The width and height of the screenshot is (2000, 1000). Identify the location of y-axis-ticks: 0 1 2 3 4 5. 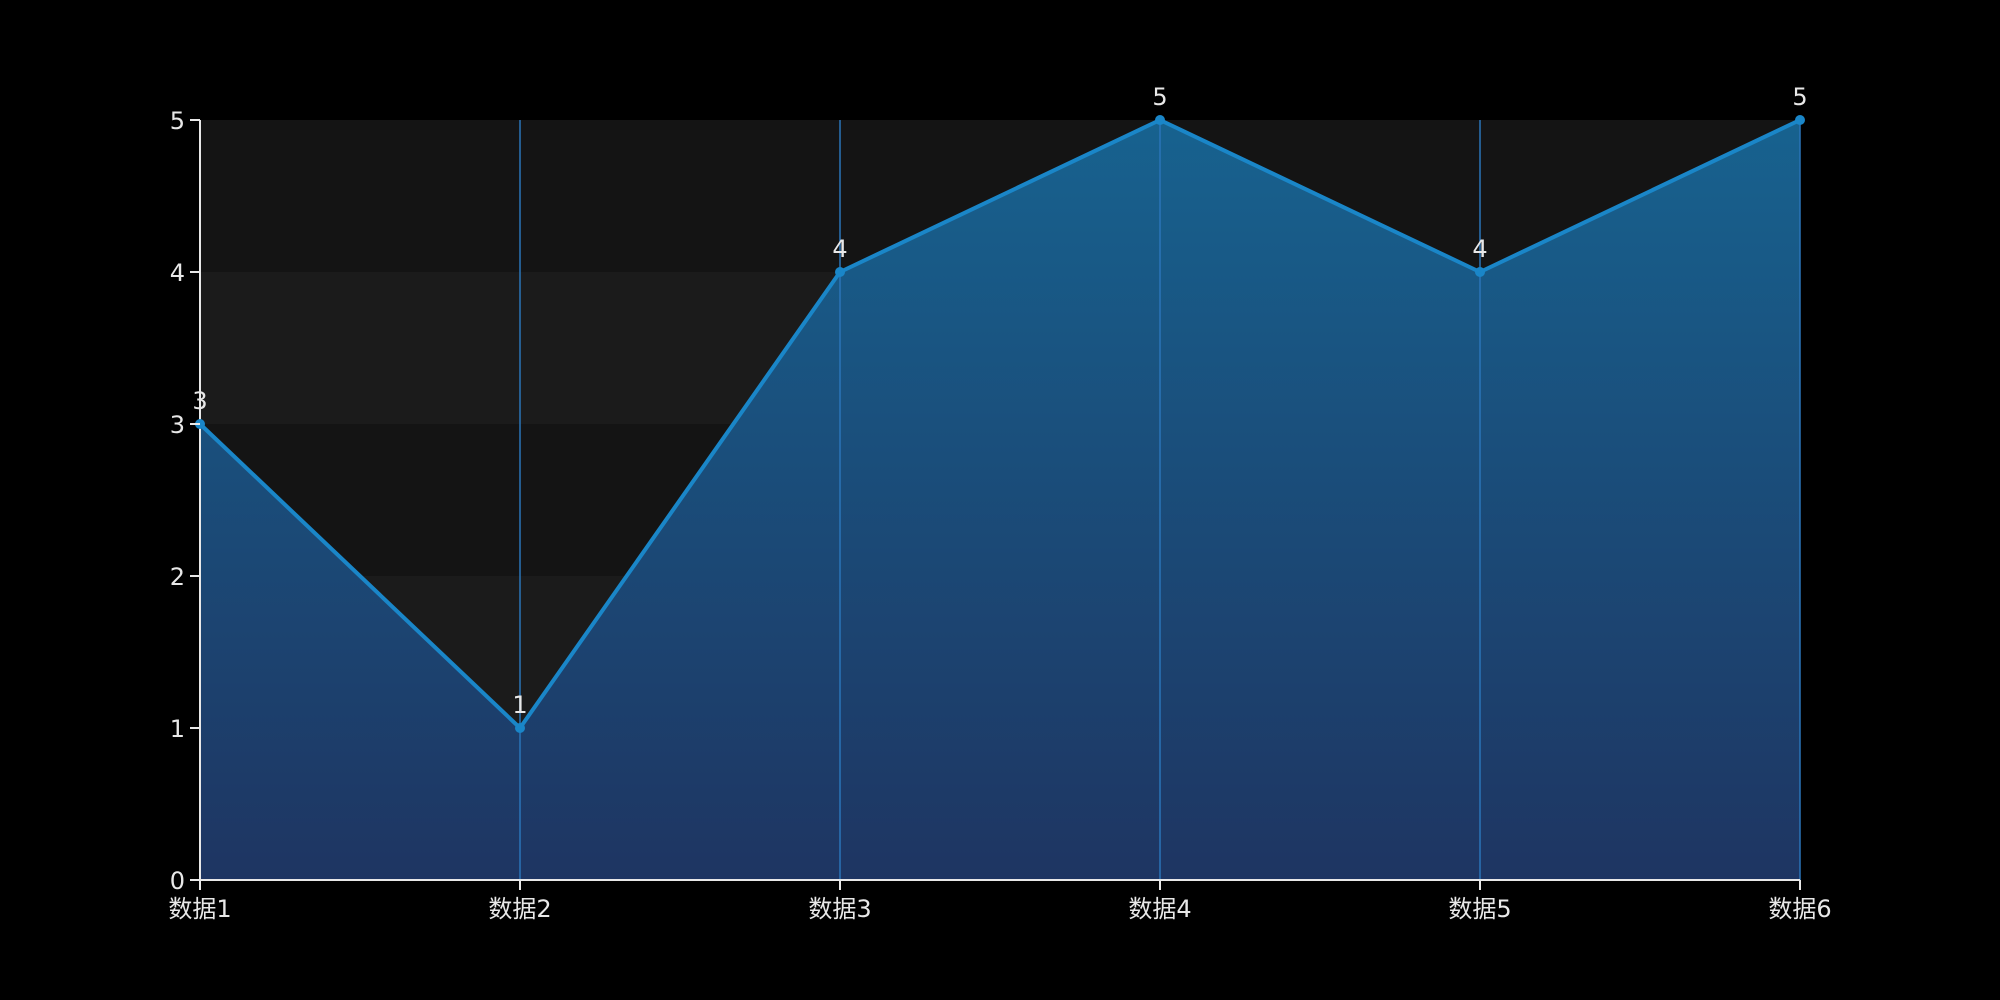
(185, 501).